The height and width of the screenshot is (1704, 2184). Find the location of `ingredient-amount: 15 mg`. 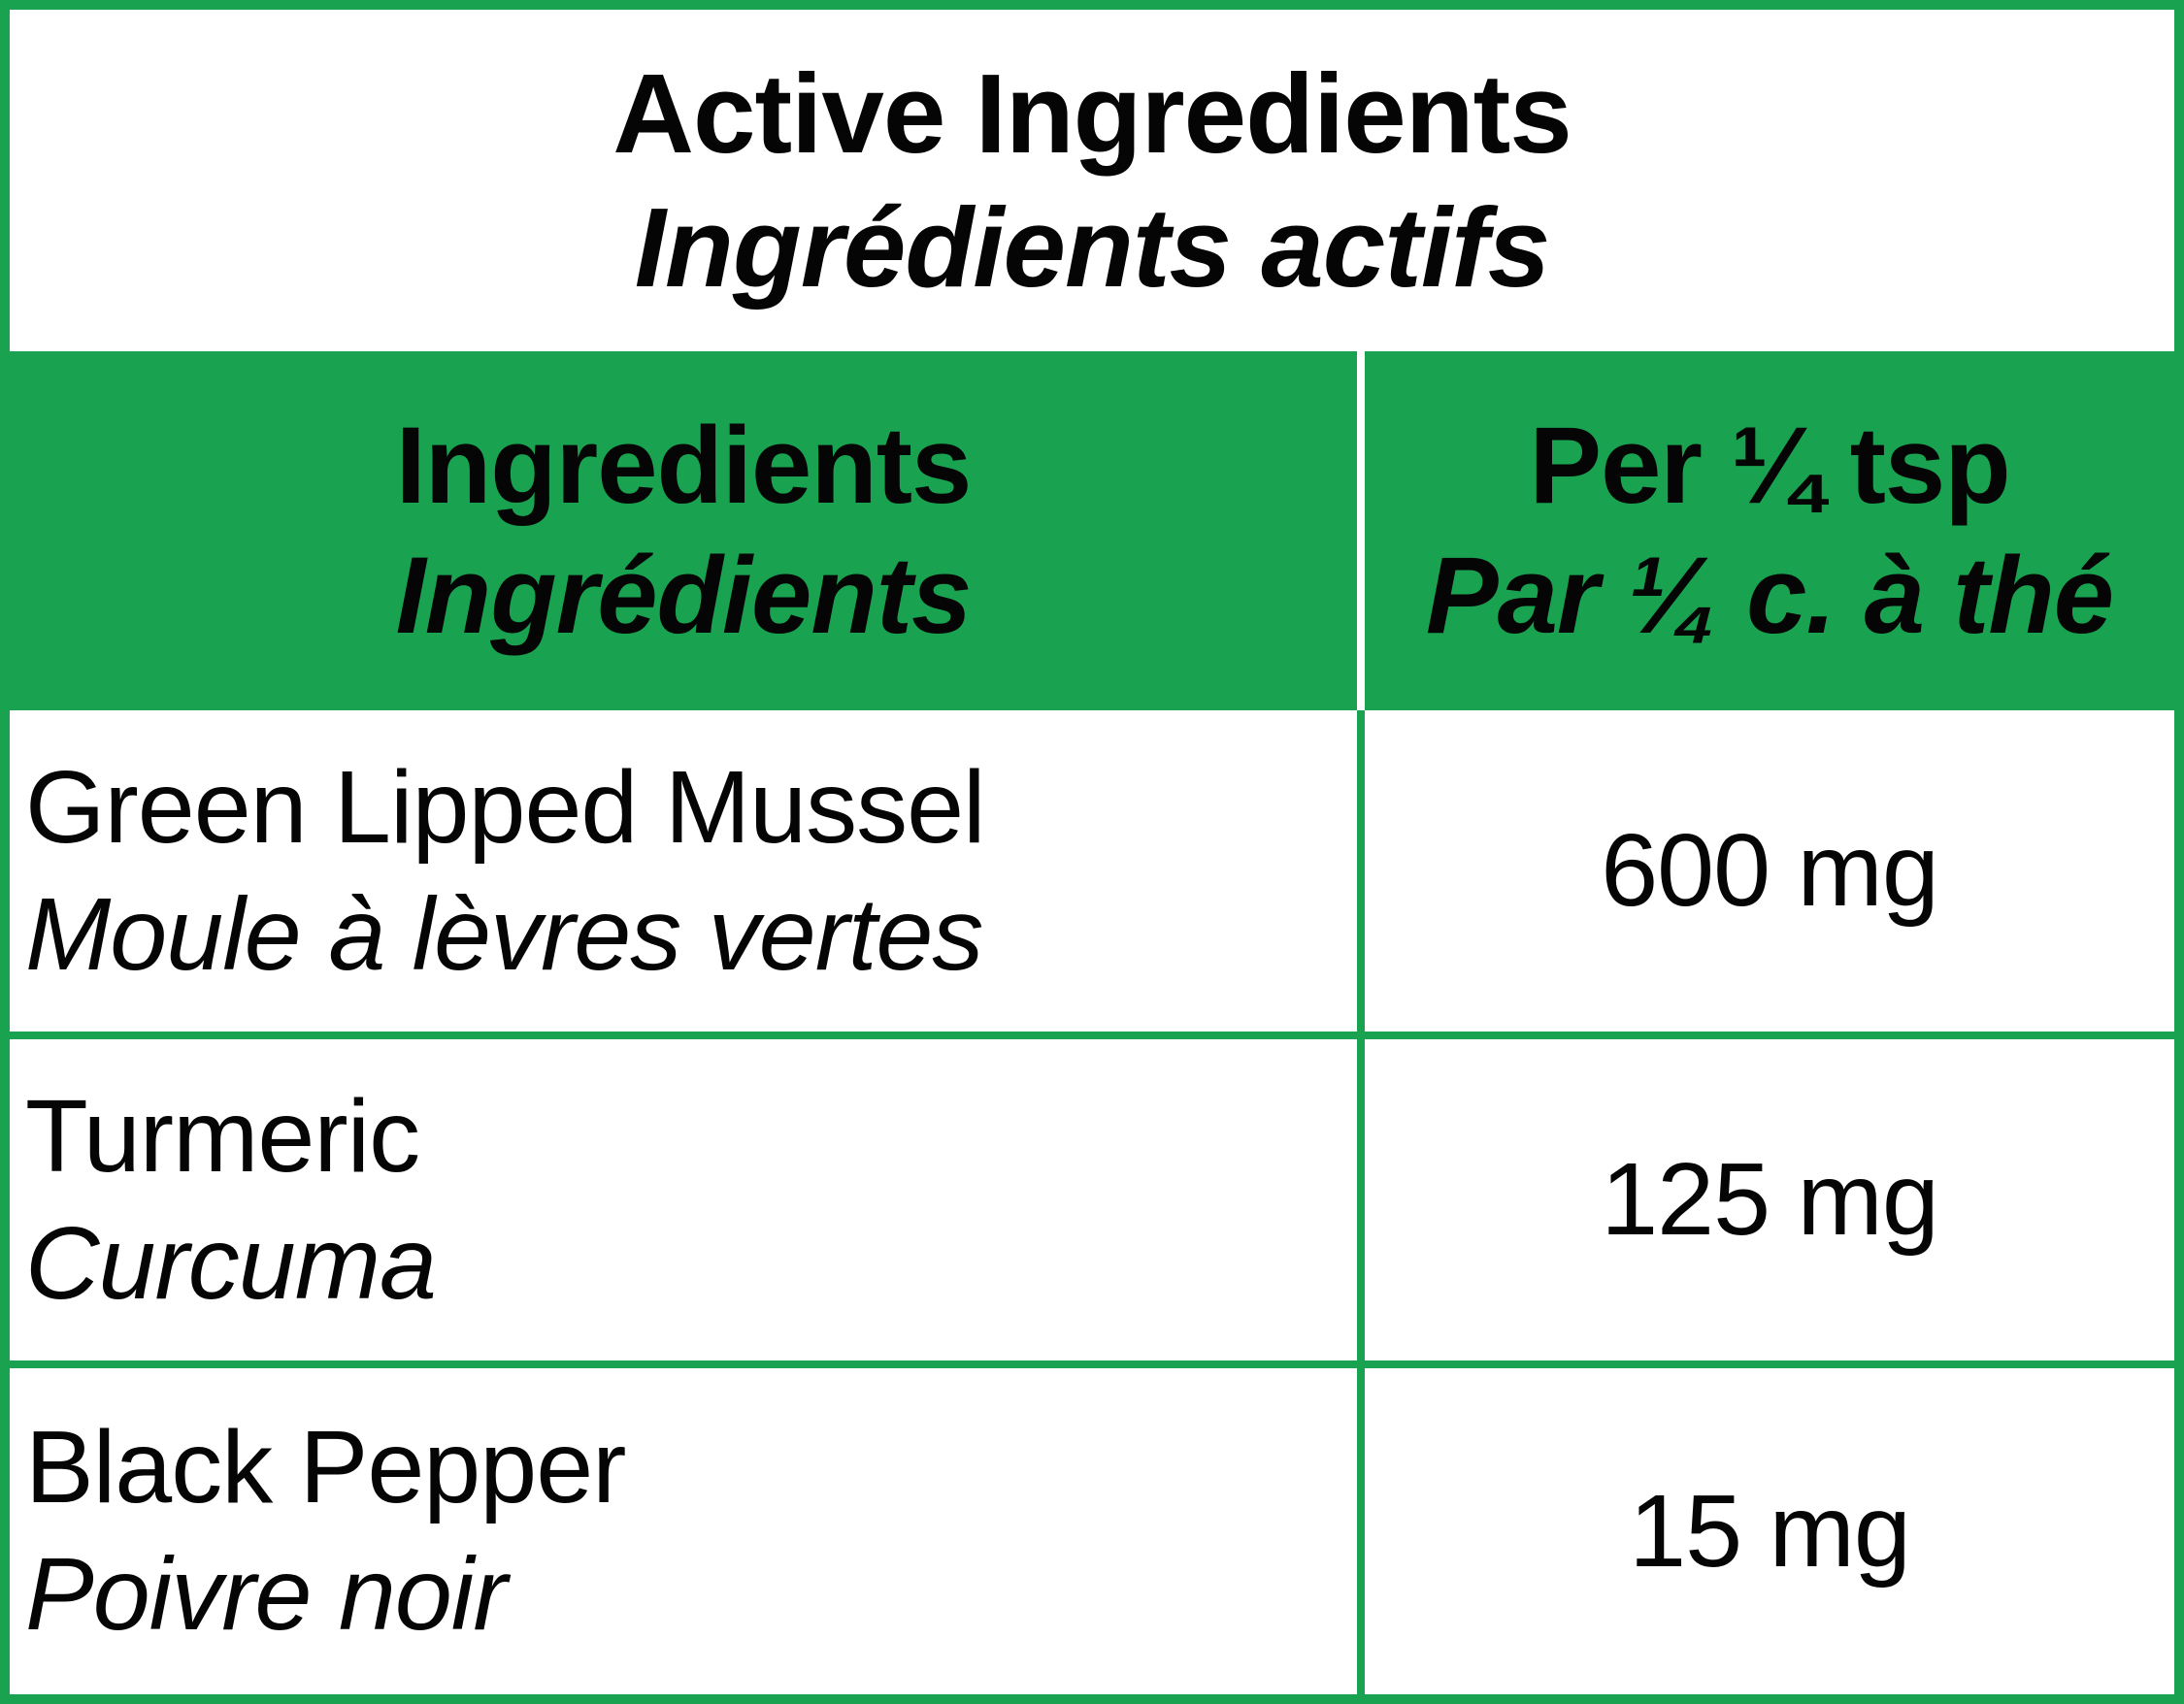

ingredient-amount: 15 mg is located at coordinates (1770, 1531).